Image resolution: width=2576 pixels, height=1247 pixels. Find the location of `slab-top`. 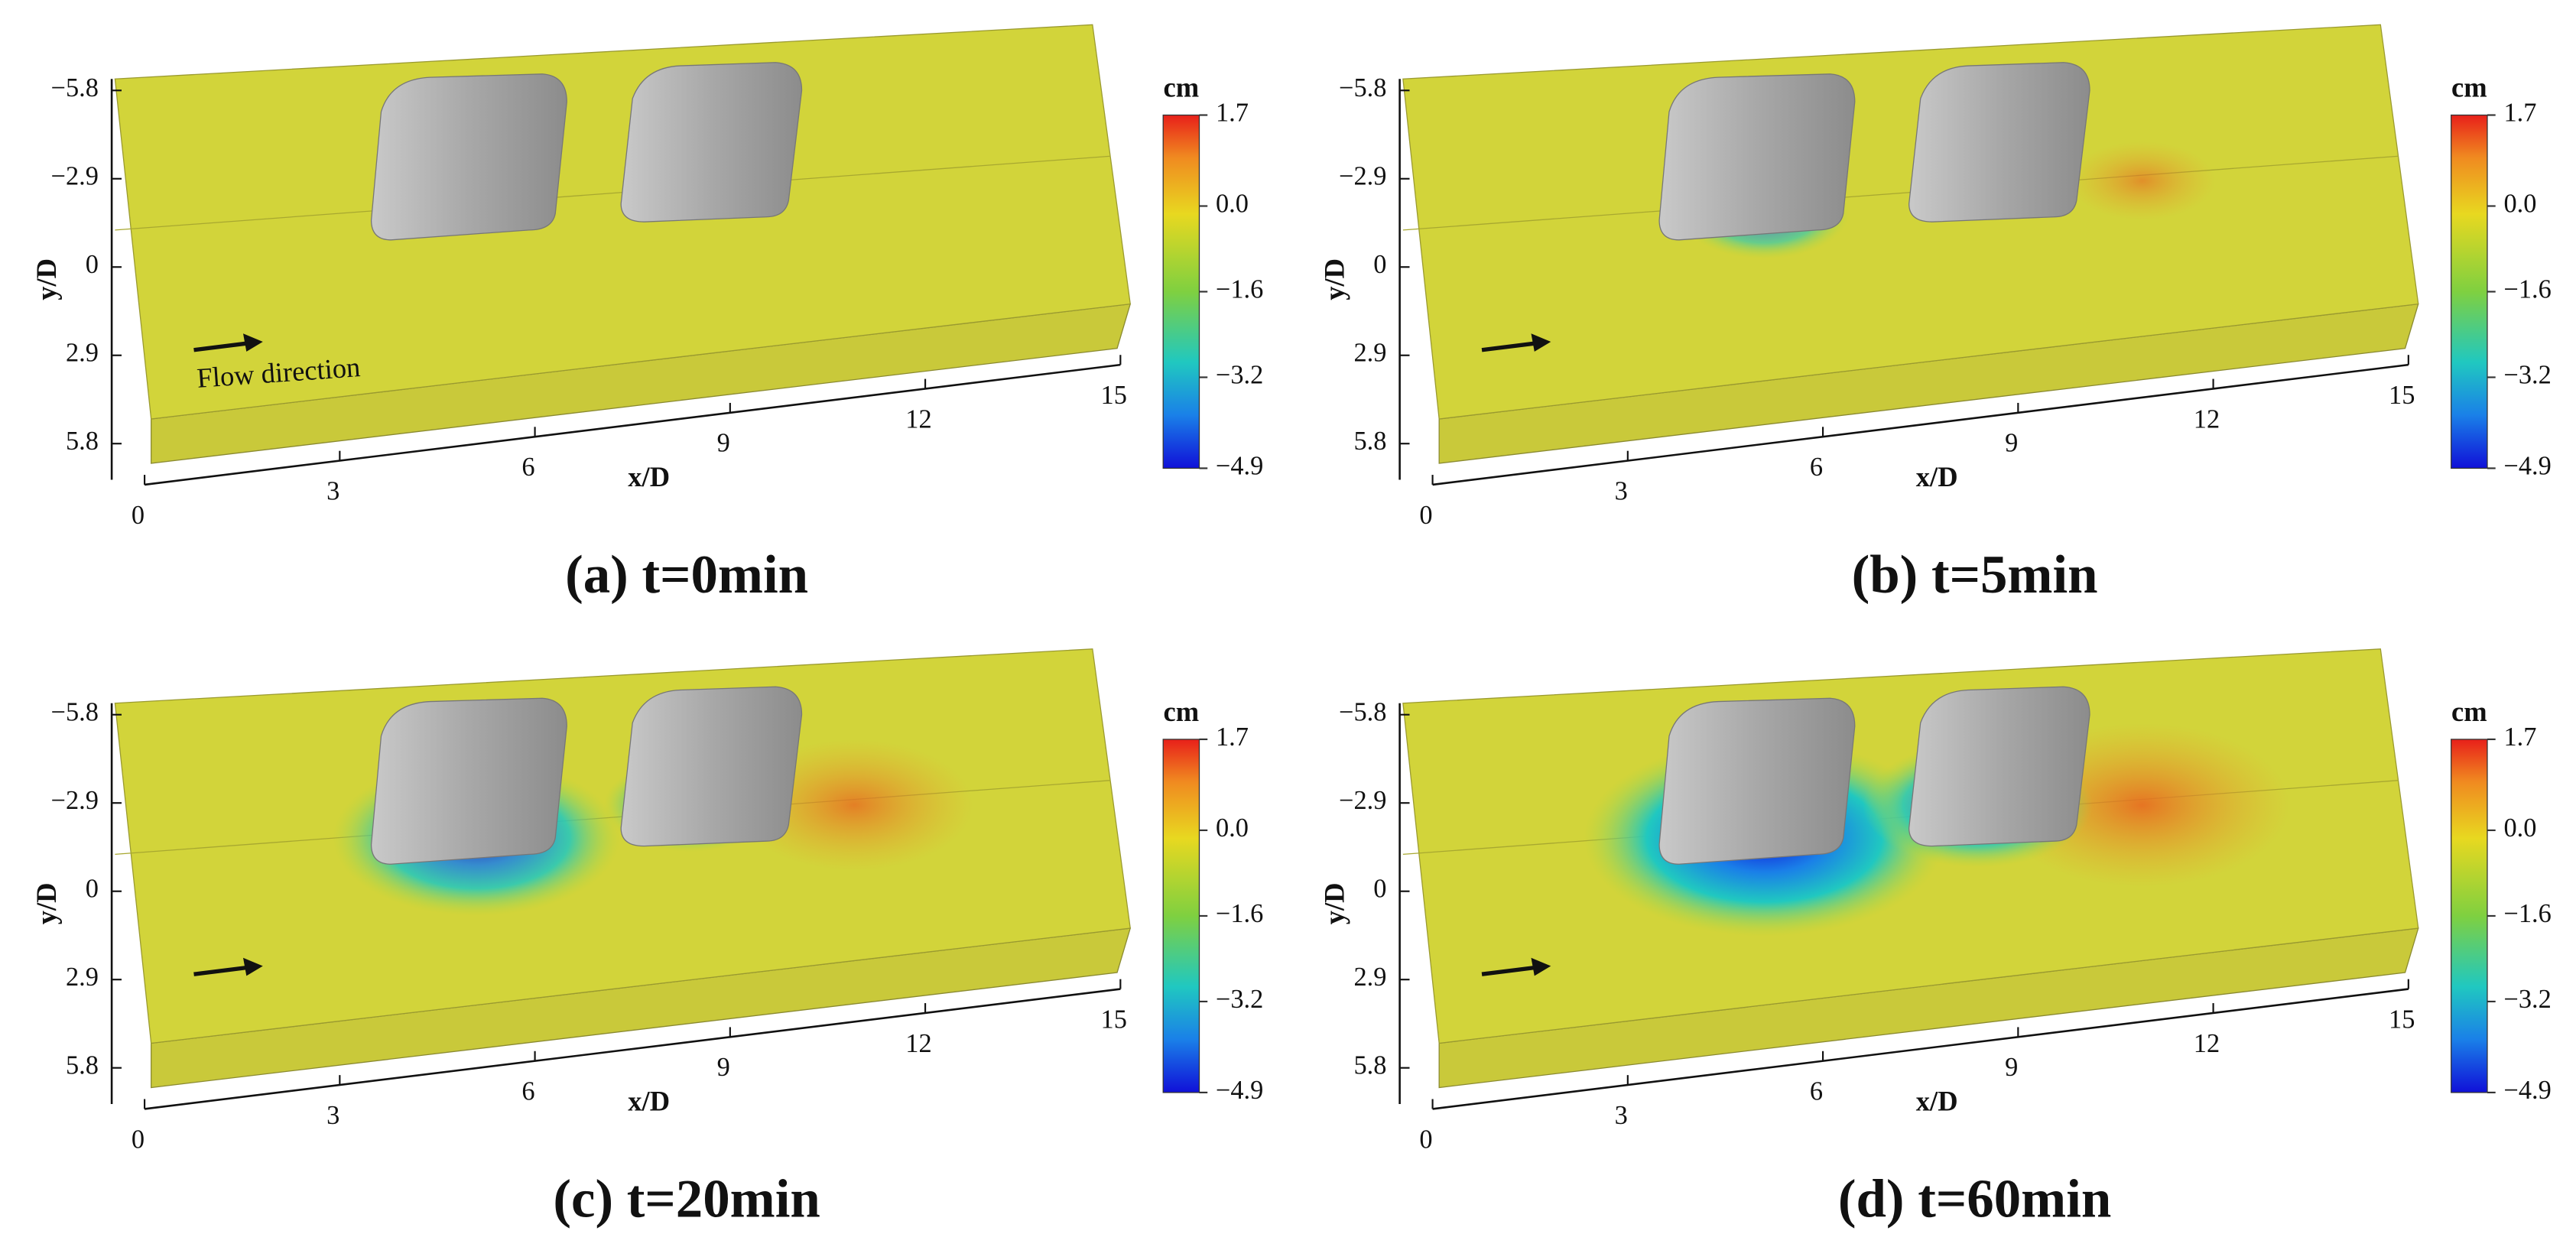

slab-top is located at coordinates (1911, 222).